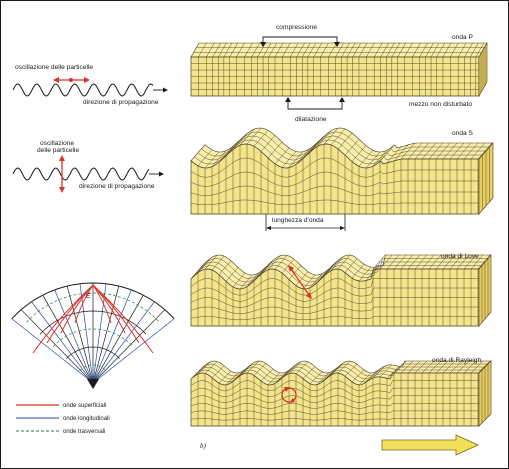  I want to click on rayleigh-wave-block, so click(341, 393).